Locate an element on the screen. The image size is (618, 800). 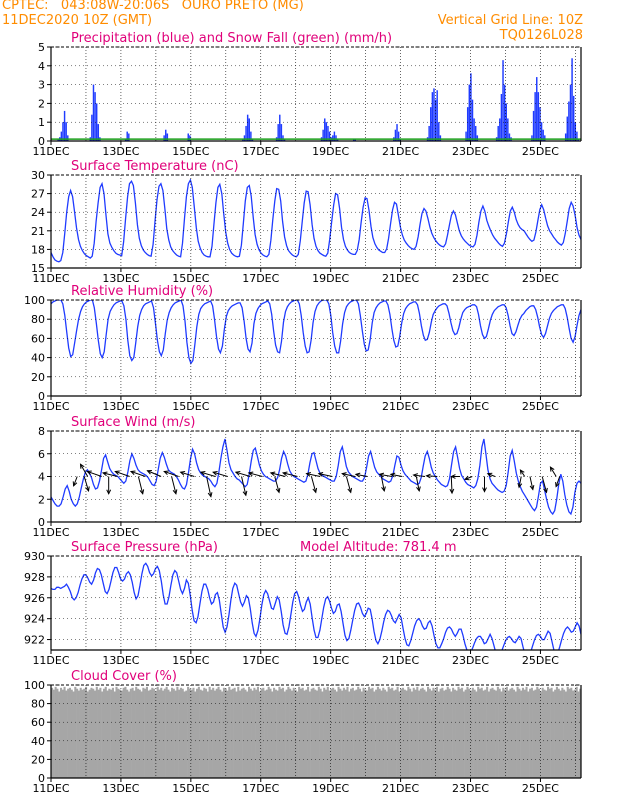
y-tick-label: 8 is located at coordinates (41, 431).